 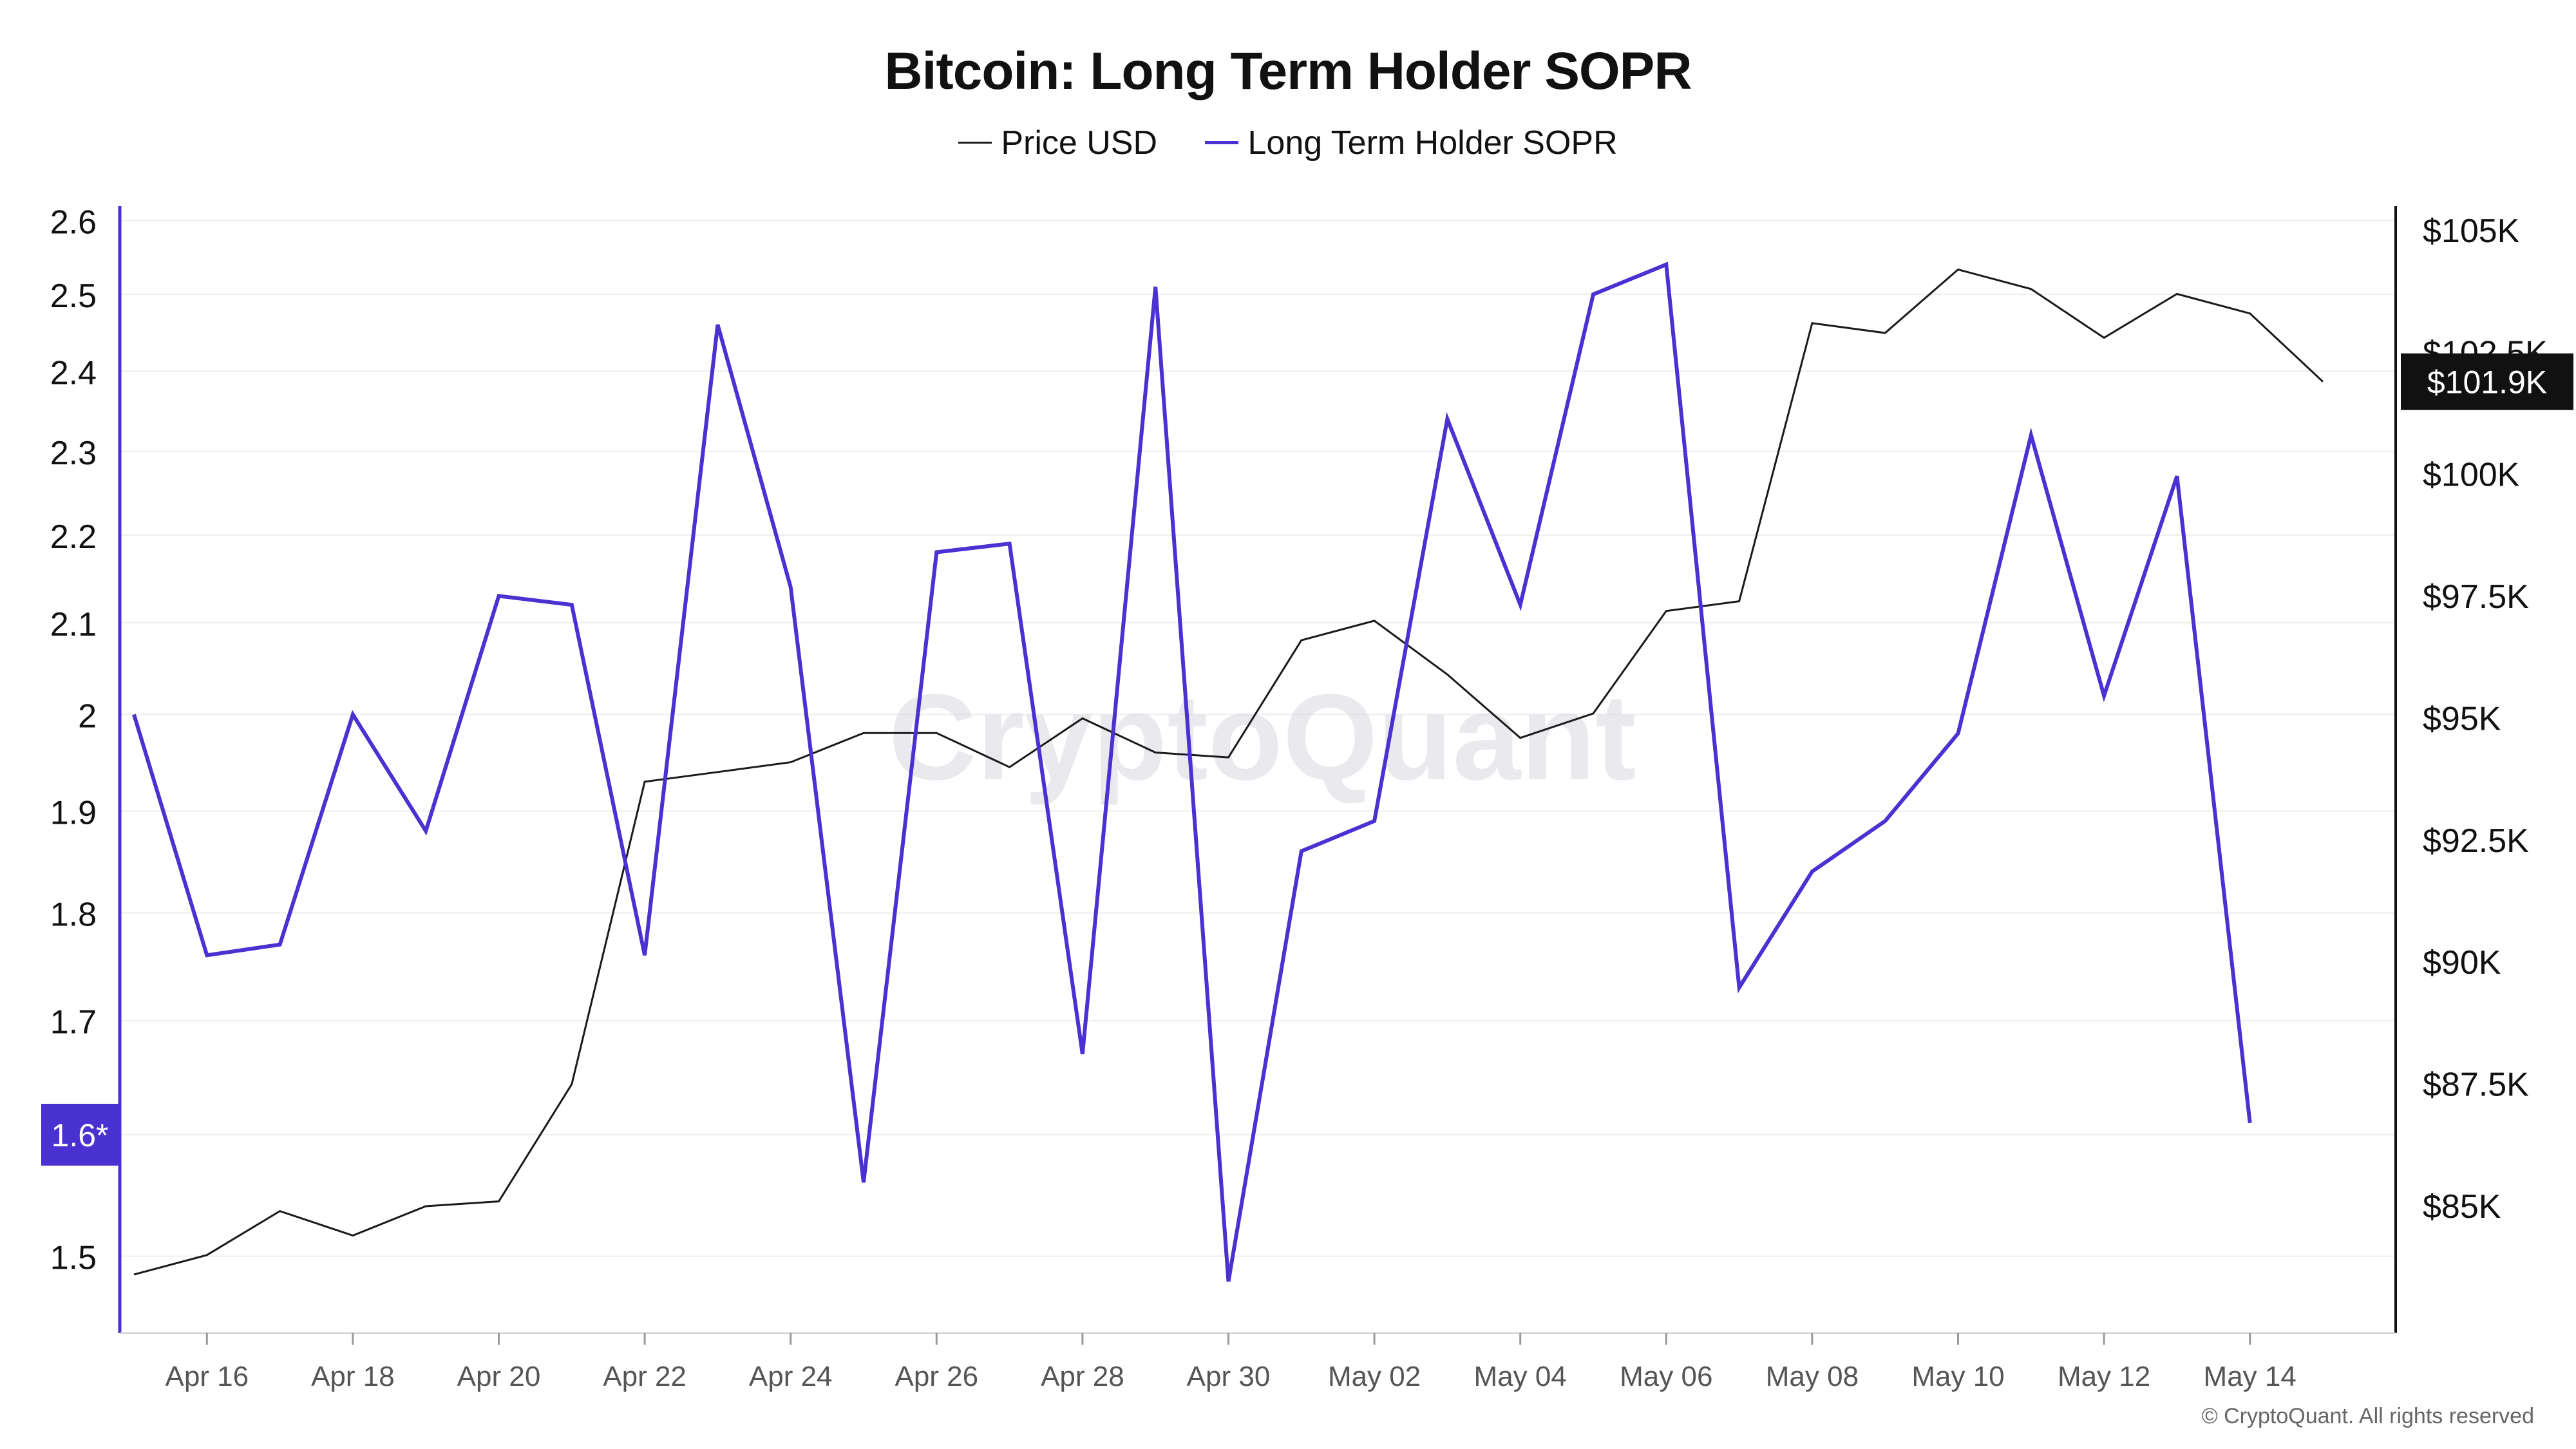 What do you see at coordinates (2476, 597) in the screenshot?
I see `y-right-tick-label: $97.5K` at bounding box center [2476, 597].